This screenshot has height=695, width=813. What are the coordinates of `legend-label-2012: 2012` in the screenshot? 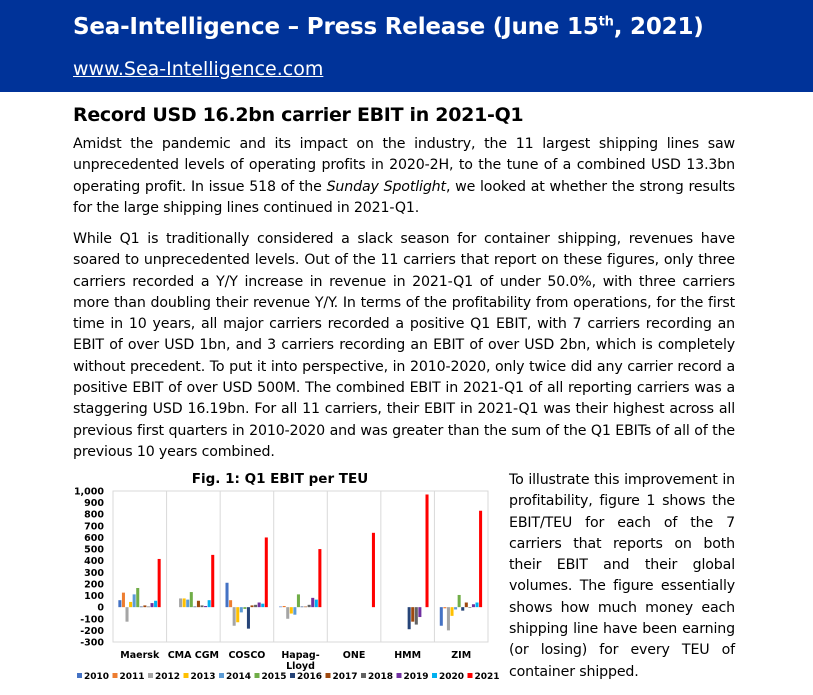 It's located at (167, 677).